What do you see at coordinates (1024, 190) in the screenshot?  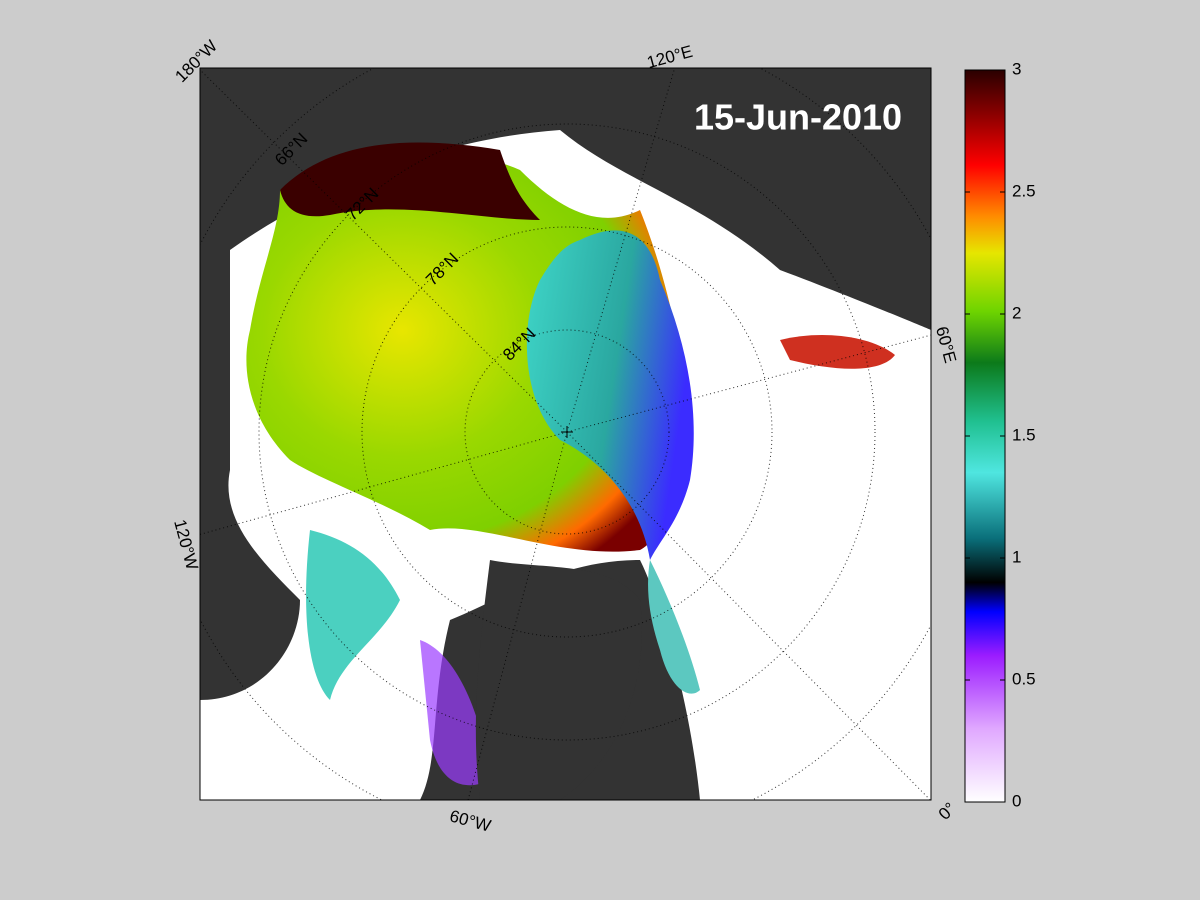 I see `colorbar-tick-label: 2.5` at bounding box center [1024, 190].